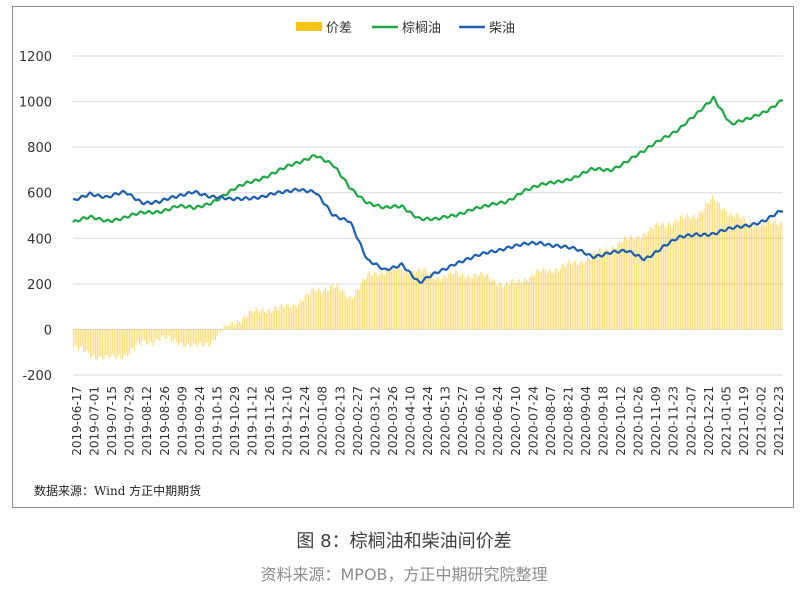  What do you see at coordinates (533, 421) in the screenshot?
I see `x-tick-label: 2020-07-24` at bounding box center [533, 421].